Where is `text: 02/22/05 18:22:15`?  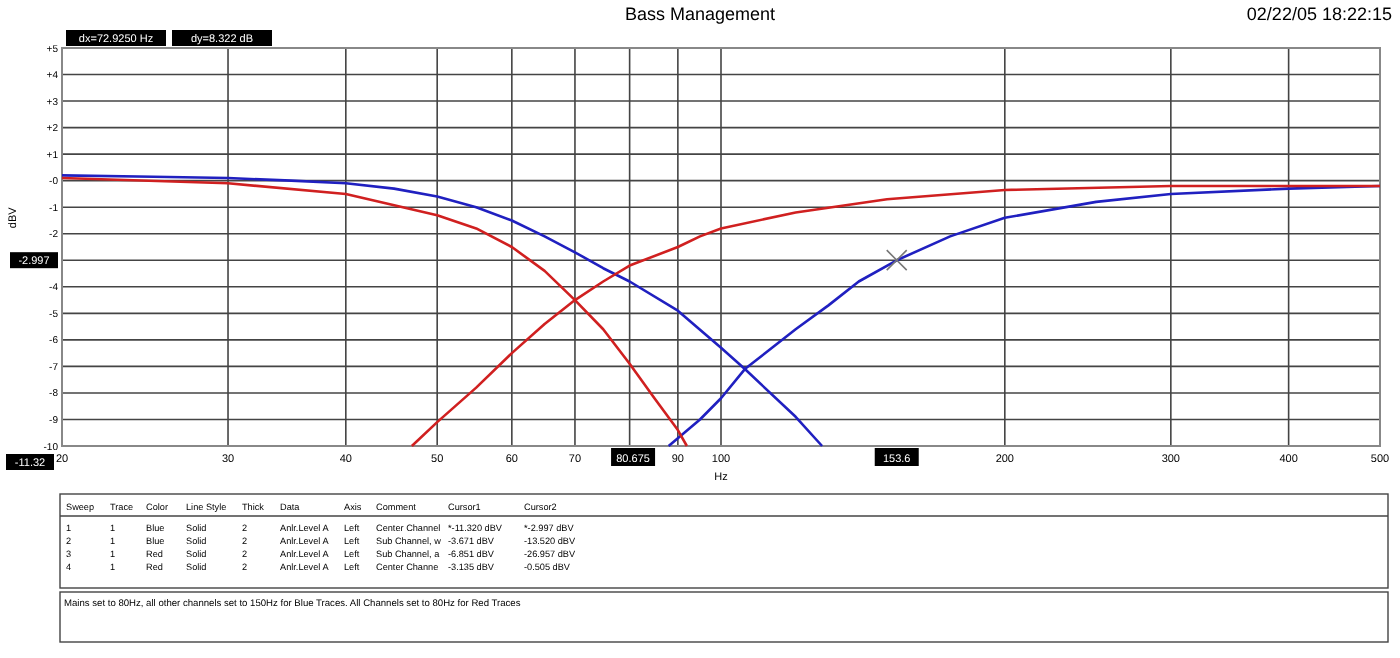
text: 02/22/05 18:22:15 is located at coordinates (1319, 14).